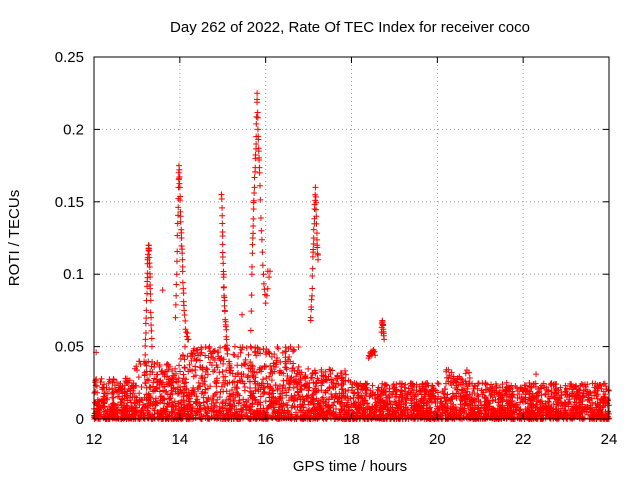 The height and width of the screenshot is (480, 640). What do you see at coordinates (80, 419) in the screenshot?
I see `y-tick-label: 0` at bounding box center [80, 419].